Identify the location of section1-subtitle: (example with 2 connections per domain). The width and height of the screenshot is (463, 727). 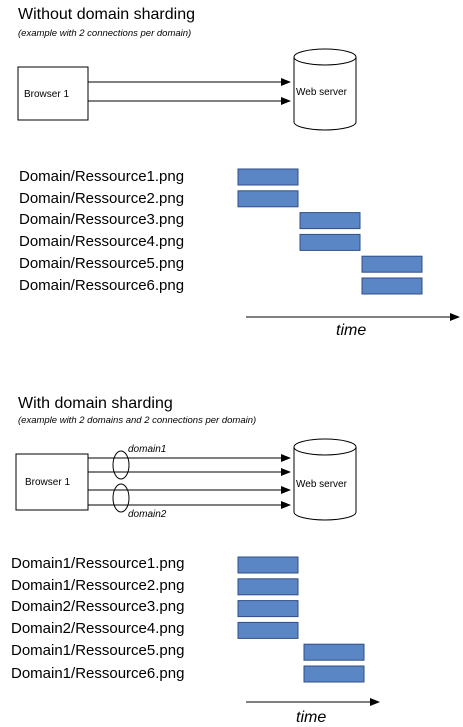
(105, 33).